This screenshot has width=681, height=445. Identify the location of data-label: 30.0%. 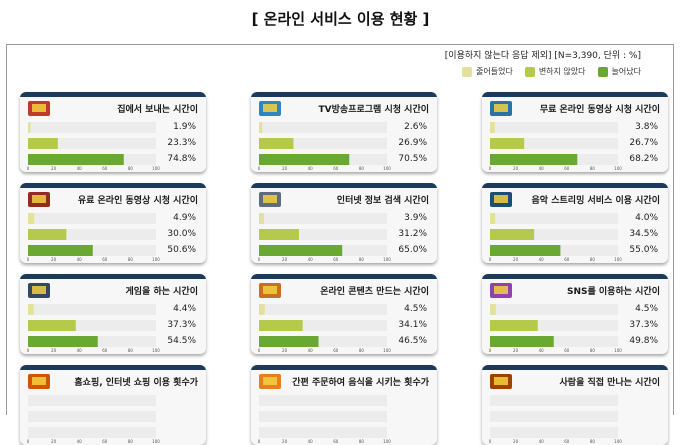
(181, 234).